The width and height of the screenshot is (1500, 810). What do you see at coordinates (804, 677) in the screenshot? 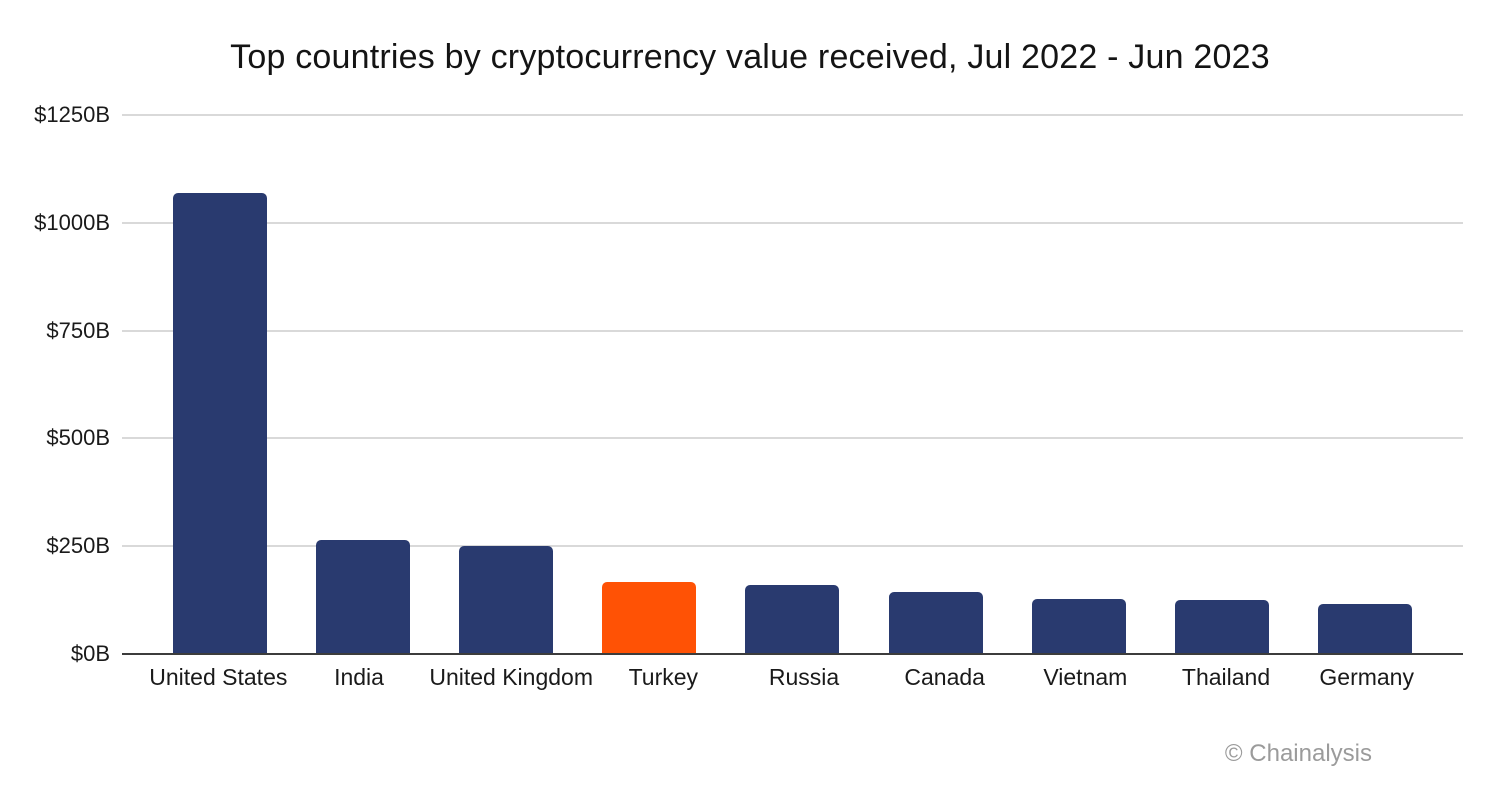
I see `x-label-russia: Russia` at bounding box center [804, 677].